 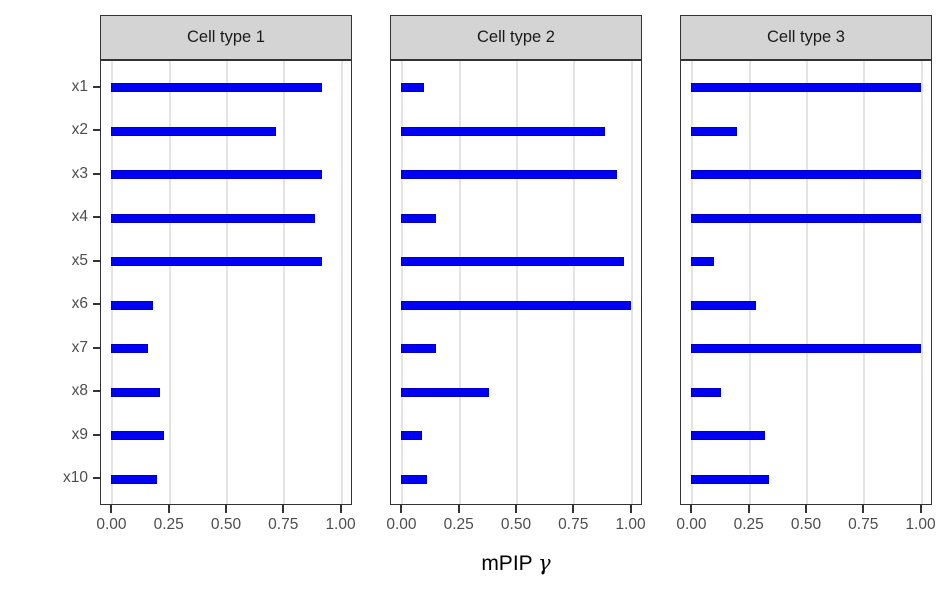 What do you see at coordinates (79, 304) in the screenshot?
I see `y-axis-label: x6` at bounding box center [79, 304].